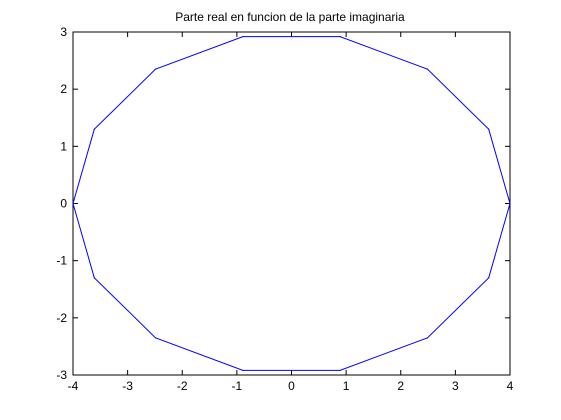 The image size is (561, 420). Describe the element at coordinates (61, 318) in the screenshot. I see `y-tick-label: -2` at that location.